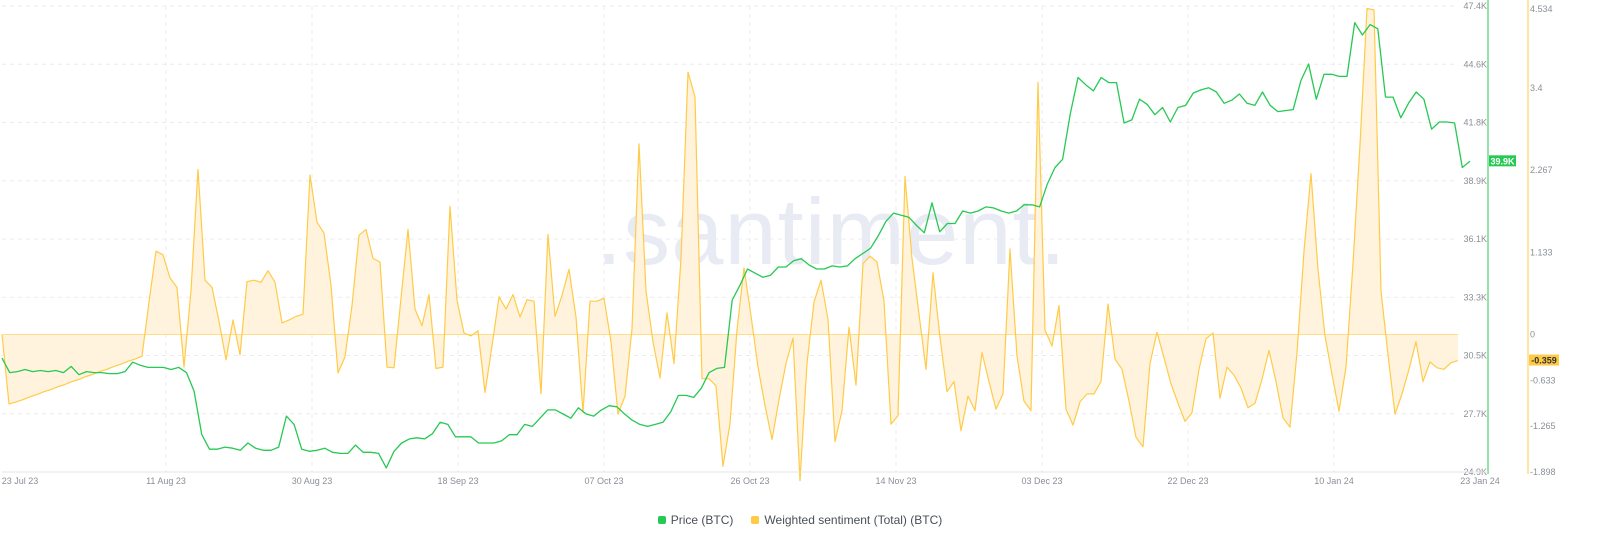 The image size is (1600, 541). Describe the element at coordinates (1475, 181) in the screenshot. I see `price-tick-label: 38.9K` at that location.